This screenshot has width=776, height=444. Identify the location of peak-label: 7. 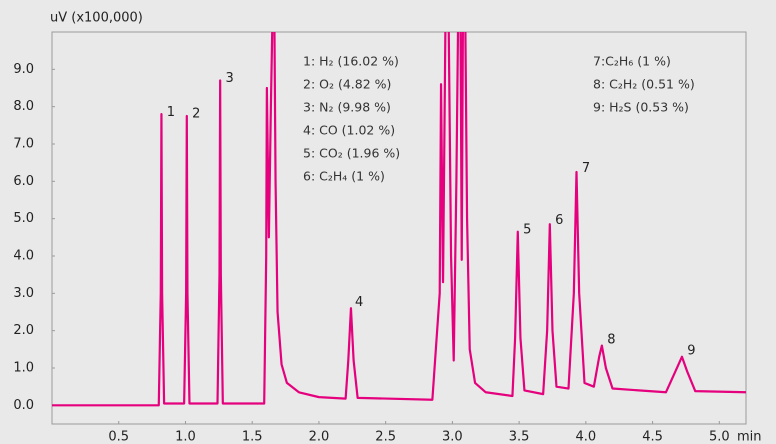
(586, 168).